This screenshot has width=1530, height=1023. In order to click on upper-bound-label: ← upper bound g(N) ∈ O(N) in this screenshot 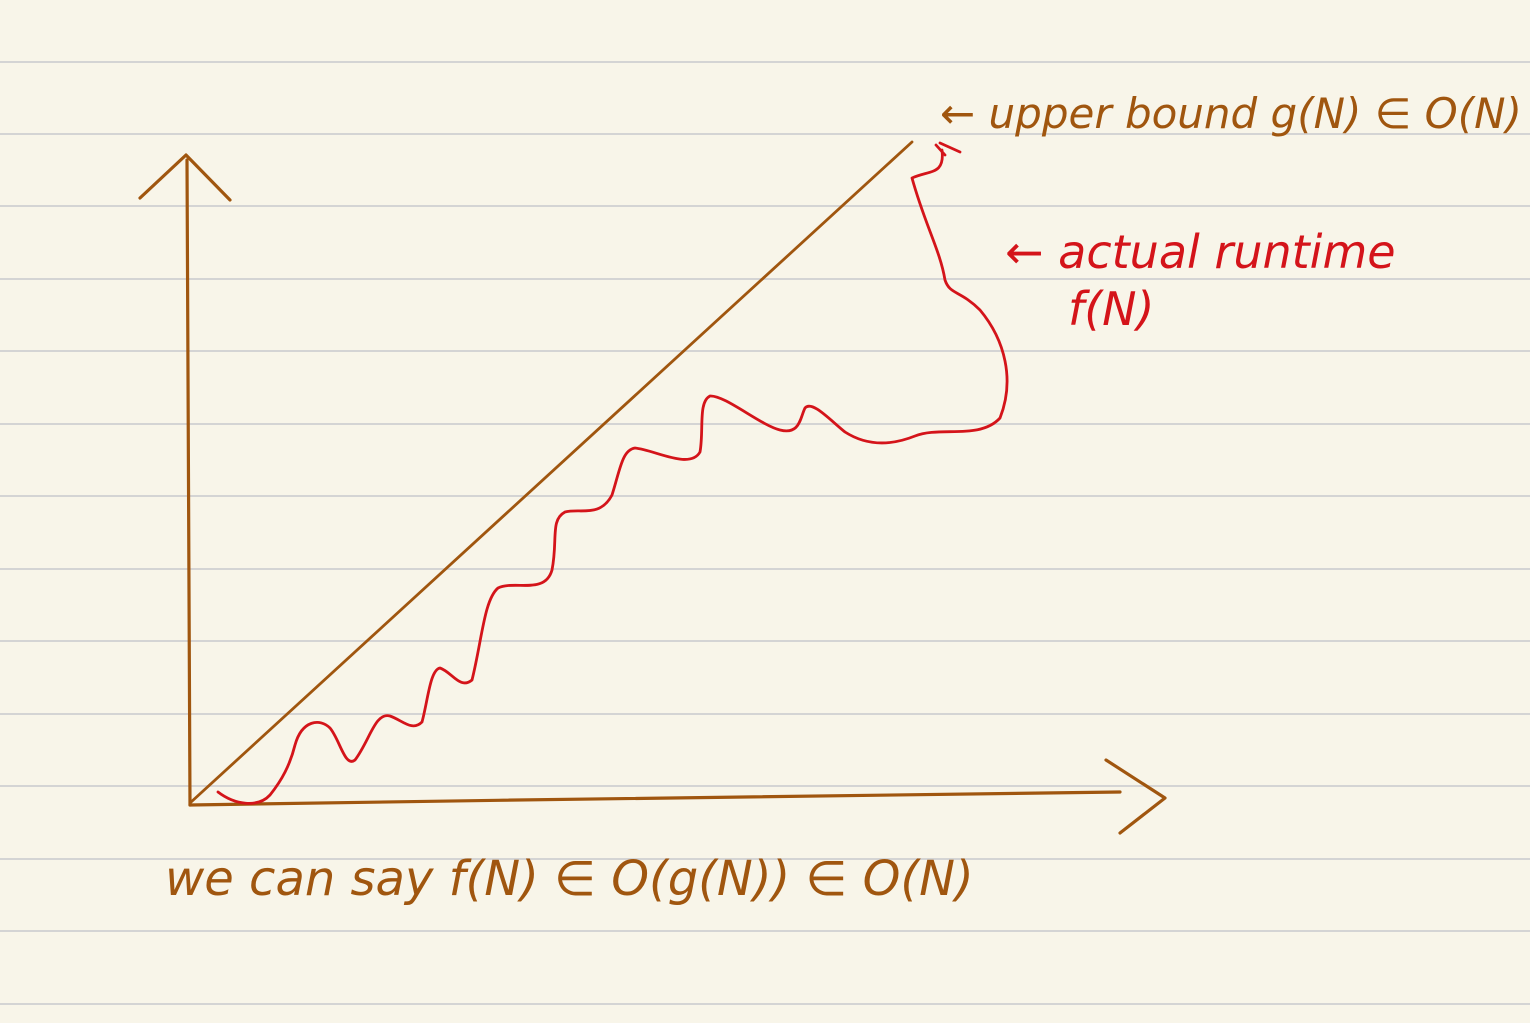, I will do `click(1231, 113)`.